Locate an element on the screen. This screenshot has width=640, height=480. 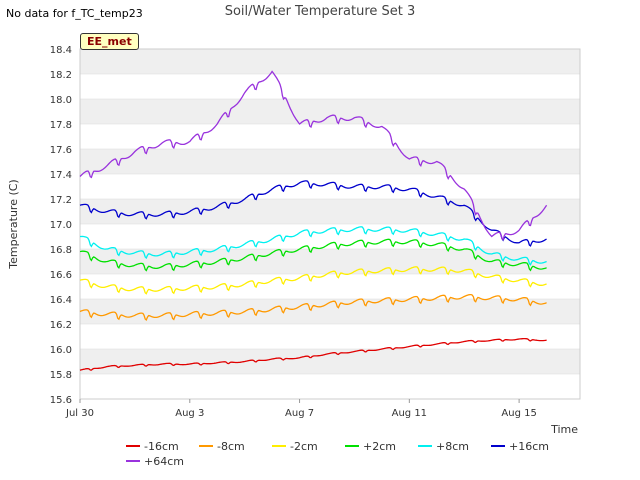
y-tick-label: 18.0 is located at coordinates (61, 100).